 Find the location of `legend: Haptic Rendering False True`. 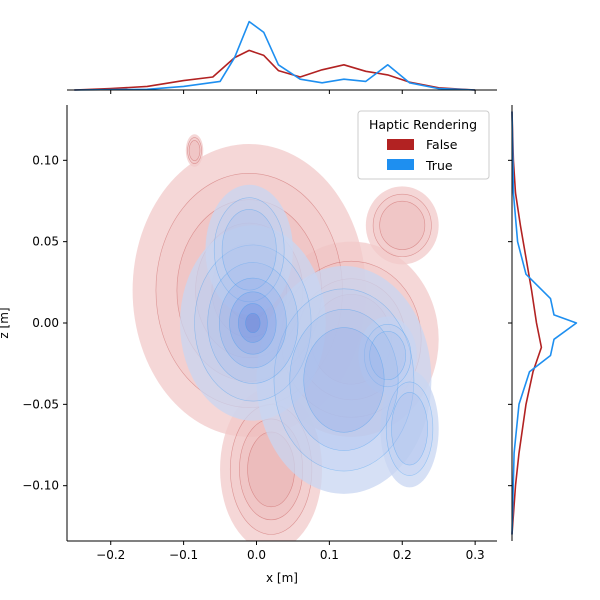

legend: Haptic Rendering False True is located at coordinates (423, 145).